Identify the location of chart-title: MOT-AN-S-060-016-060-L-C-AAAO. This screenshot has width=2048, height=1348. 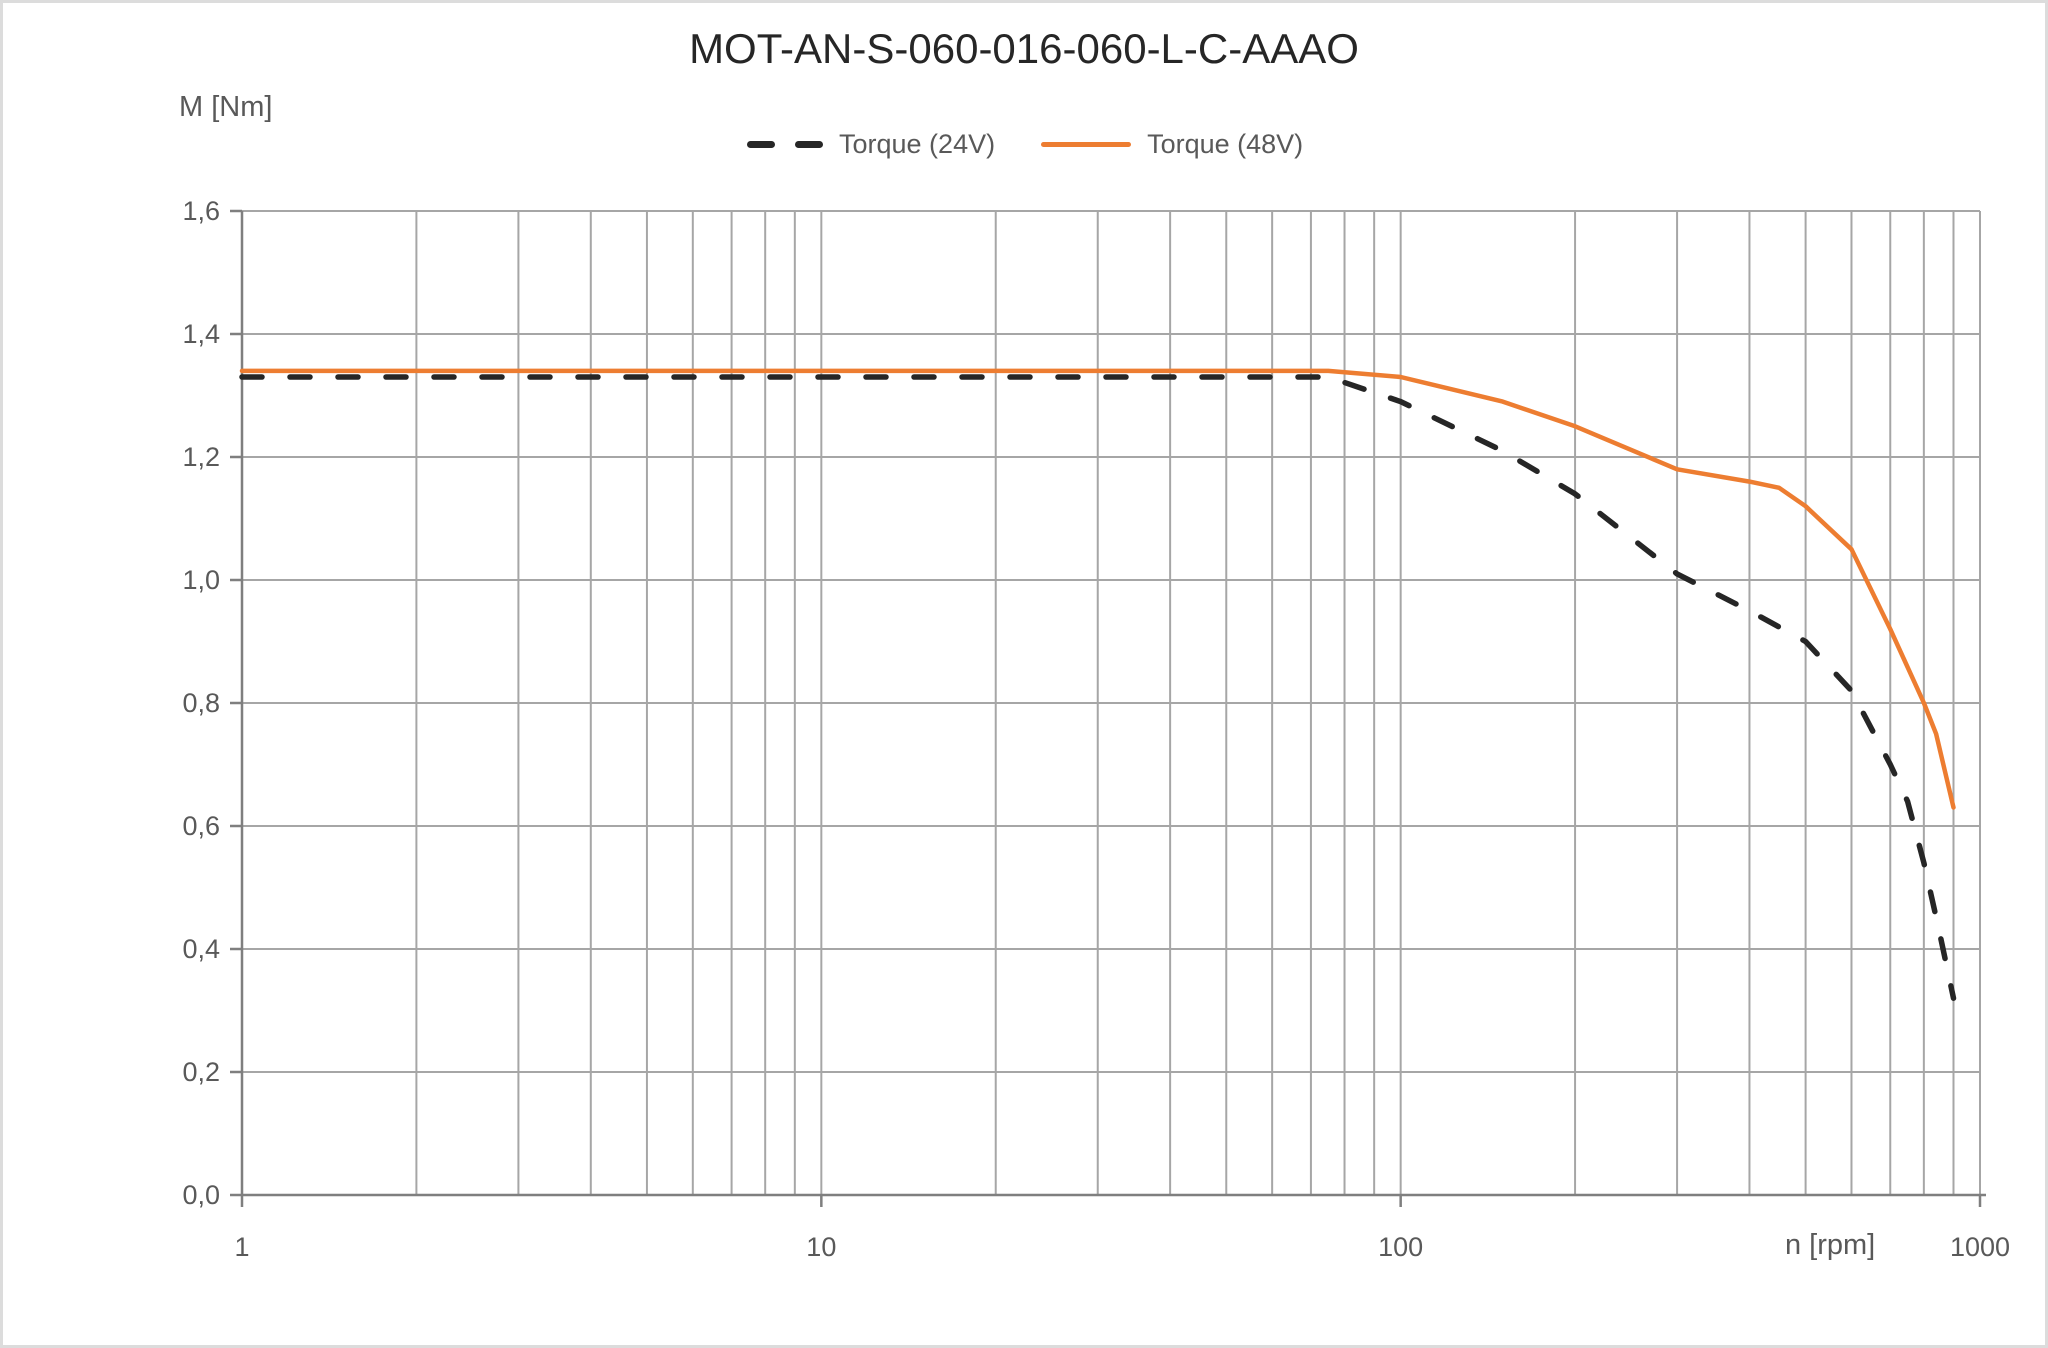
(1024, 48).